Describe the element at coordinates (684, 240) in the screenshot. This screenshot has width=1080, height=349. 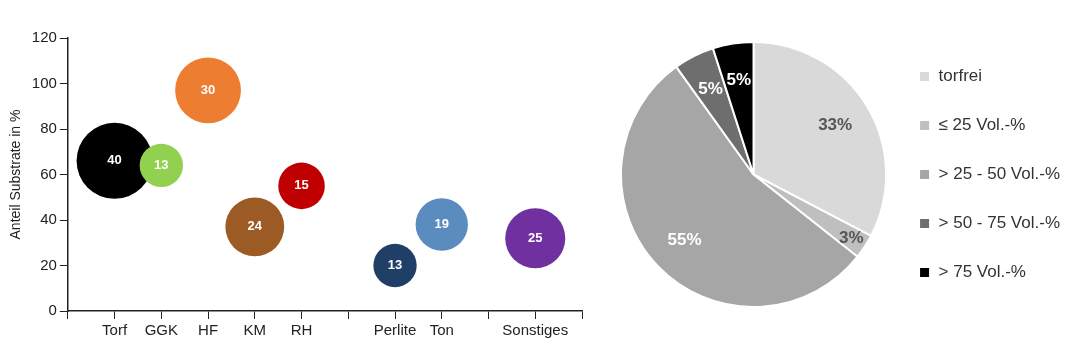
I see `data-label: 55%` at that location.